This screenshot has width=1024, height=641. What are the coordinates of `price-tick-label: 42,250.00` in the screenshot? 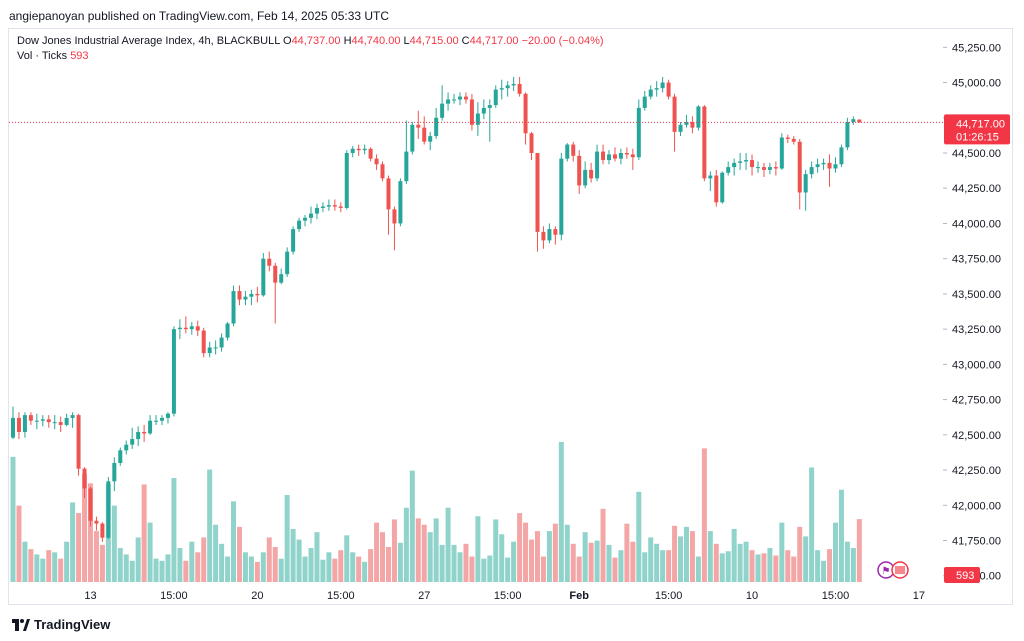 It's located at (976, 471).